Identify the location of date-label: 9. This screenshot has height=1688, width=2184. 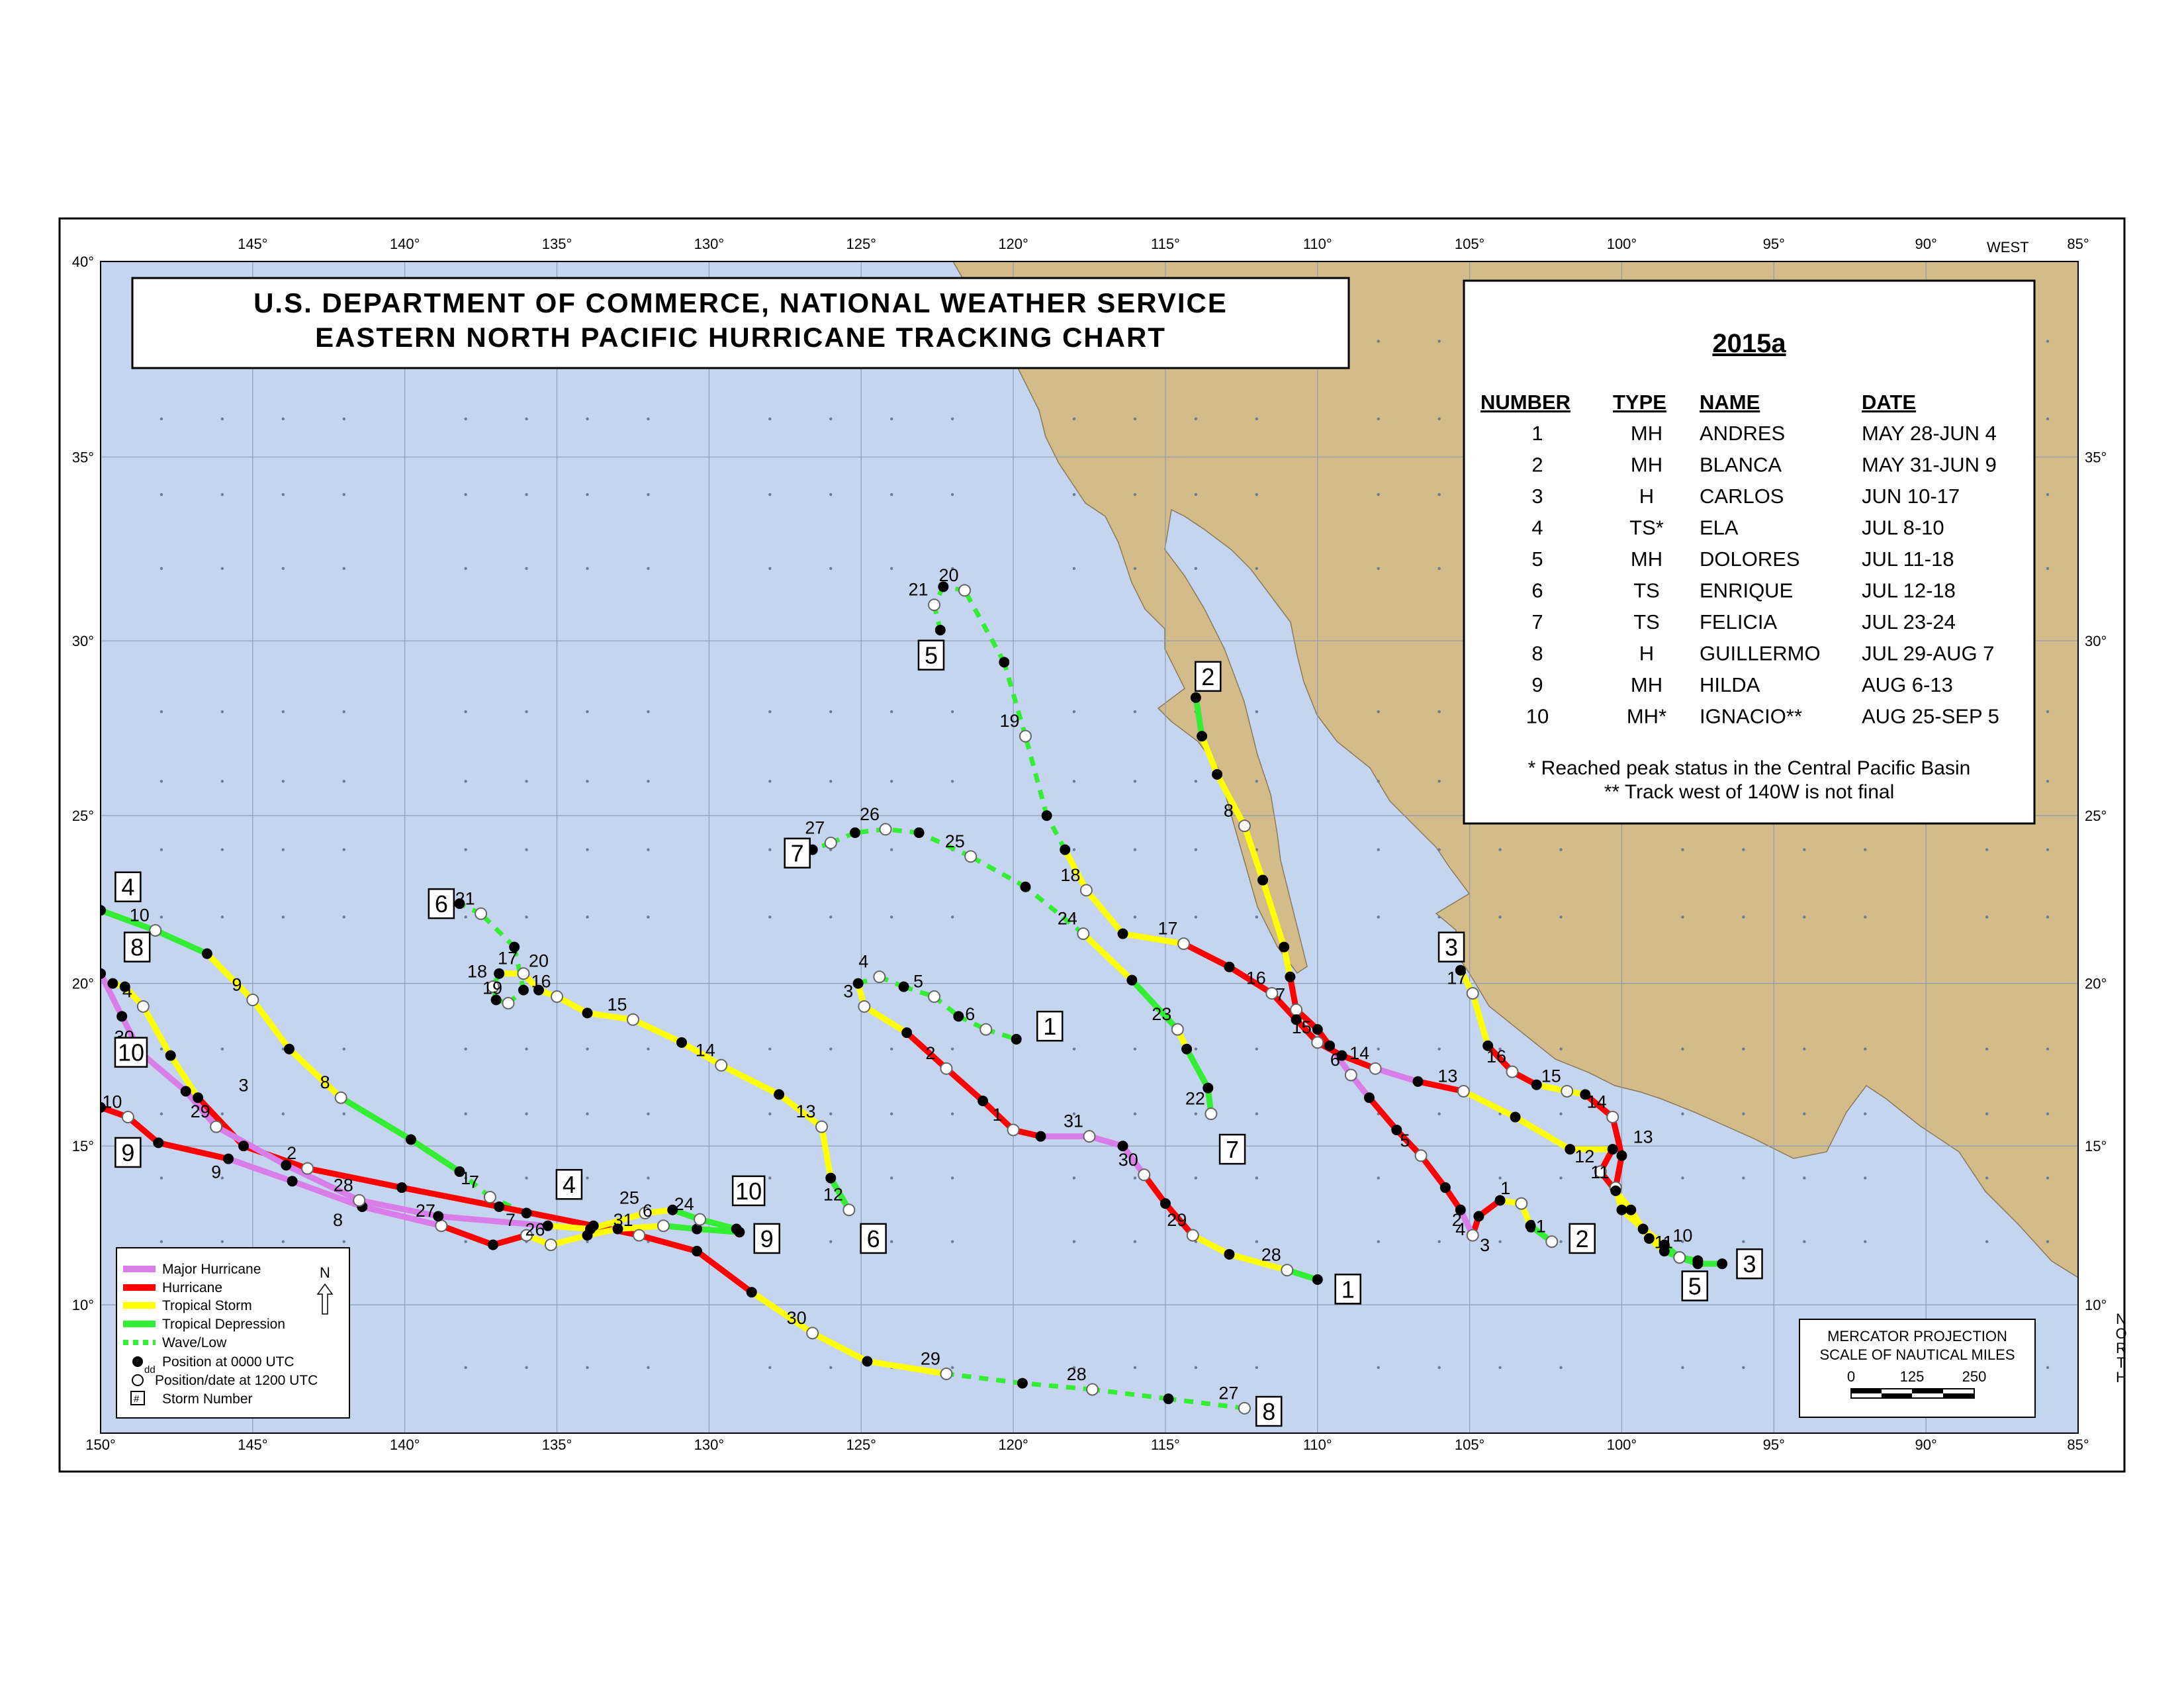
(216, 1172).